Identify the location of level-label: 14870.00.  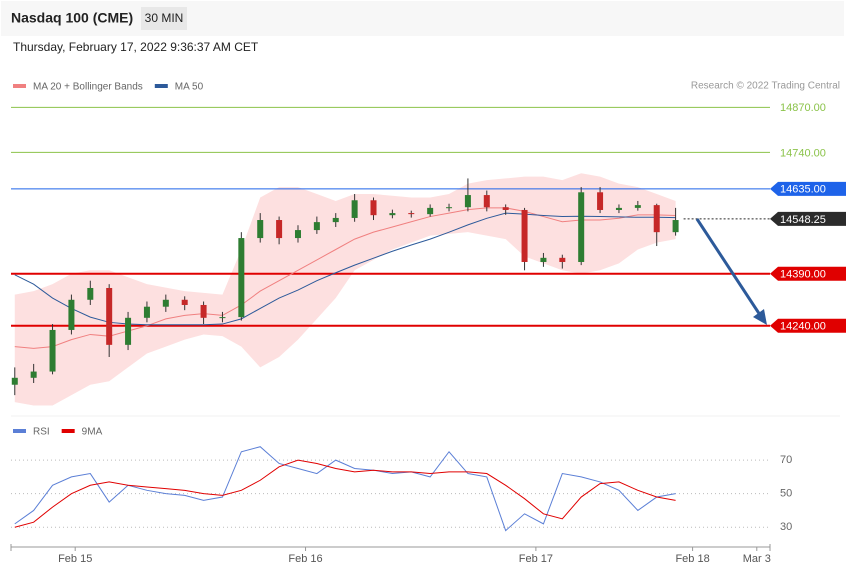
(803, 108).